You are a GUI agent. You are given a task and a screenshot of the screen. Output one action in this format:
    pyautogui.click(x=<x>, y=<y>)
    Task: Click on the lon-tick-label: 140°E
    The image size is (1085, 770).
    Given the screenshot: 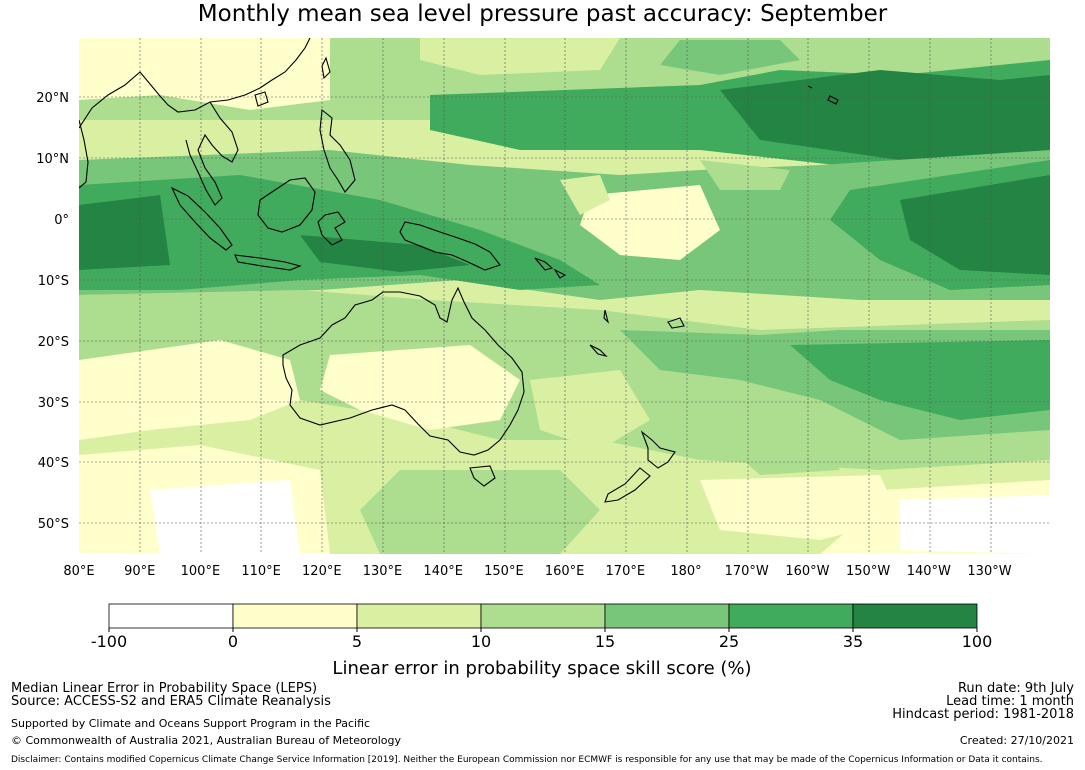 What is the action you would take?
    pyautogui.click(x=443, y=571)
    